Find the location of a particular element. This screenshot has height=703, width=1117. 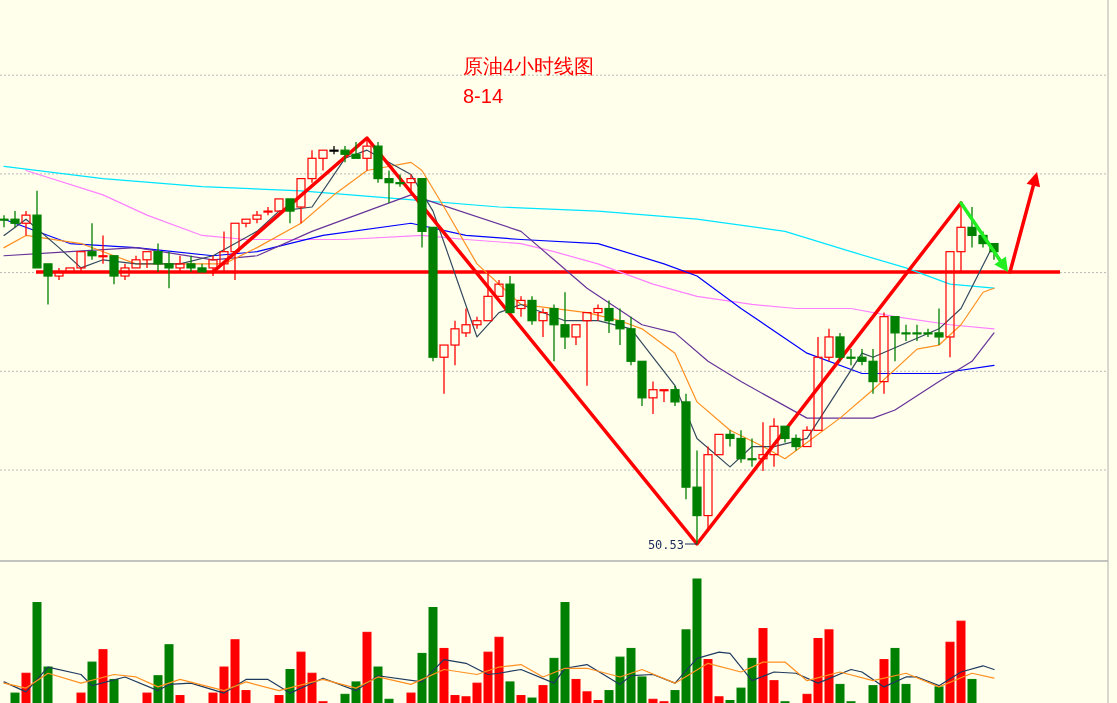

chart-title: 原油4小时线图 is located at coordinates (529, 66).